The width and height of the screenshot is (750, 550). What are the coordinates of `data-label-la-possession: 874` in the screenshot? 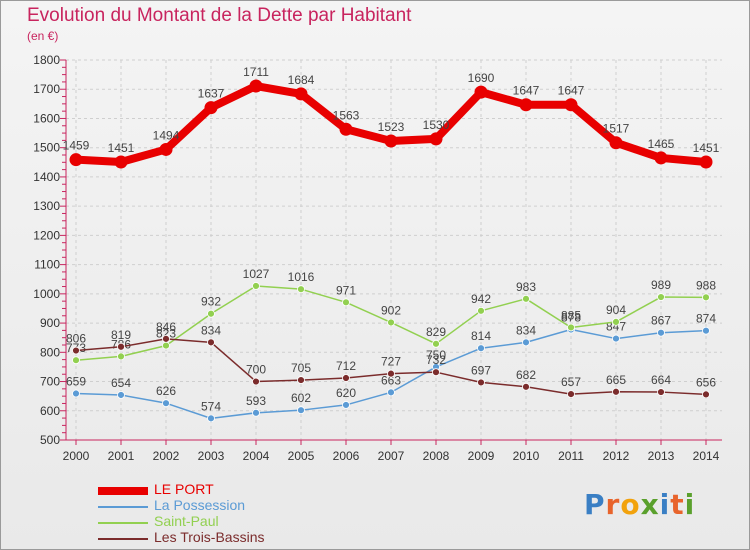 It's located at (706, 319).